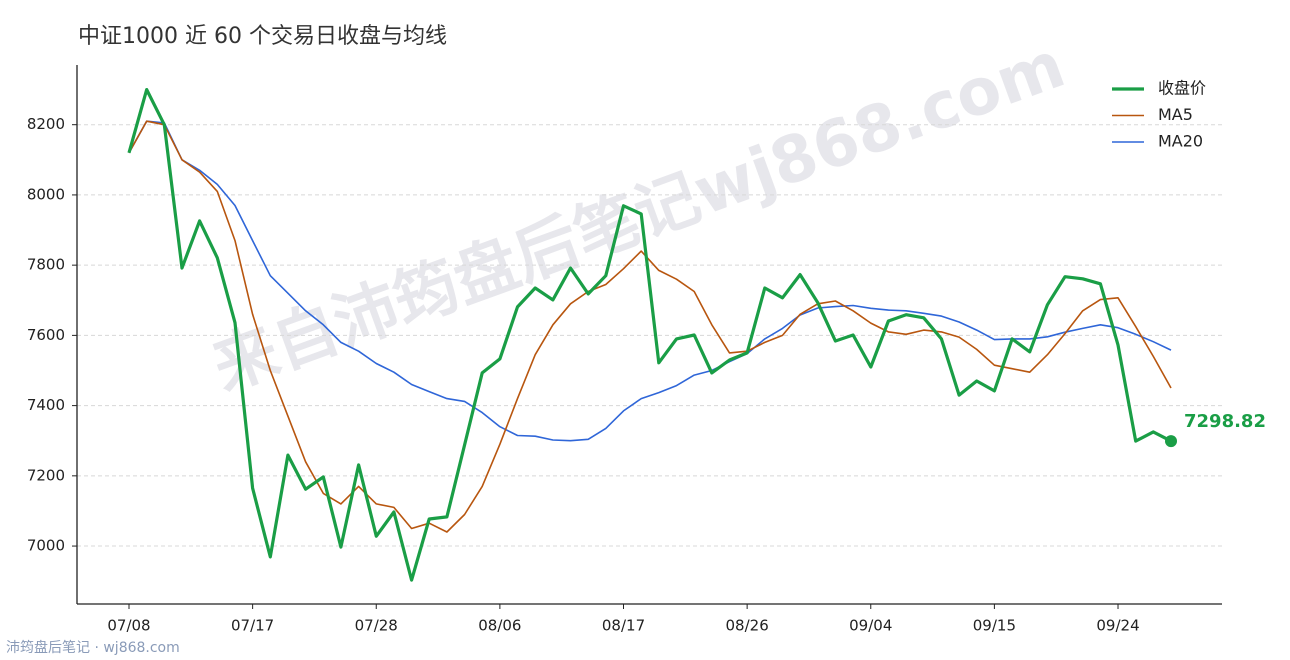 The height and width of the screenshot is (660, 1290). What do you see at coordinates (376, 626) in the screenshot?
I see `x-tick-label: 07/28` at bounding box center [376, 626].